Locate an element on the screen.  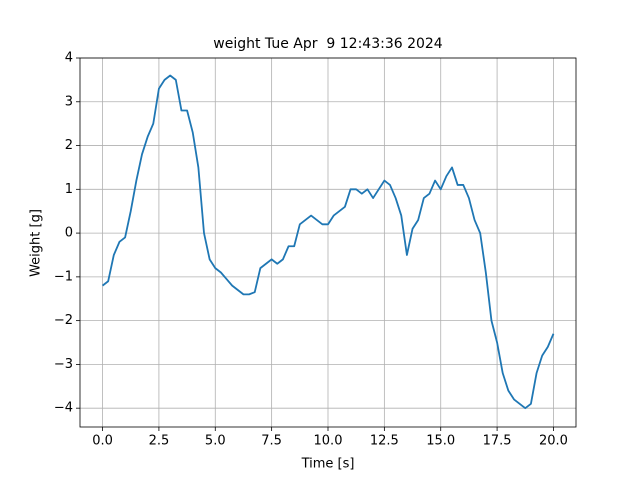
x-tick-label: 7.5 is located at coordinates (271, 441).